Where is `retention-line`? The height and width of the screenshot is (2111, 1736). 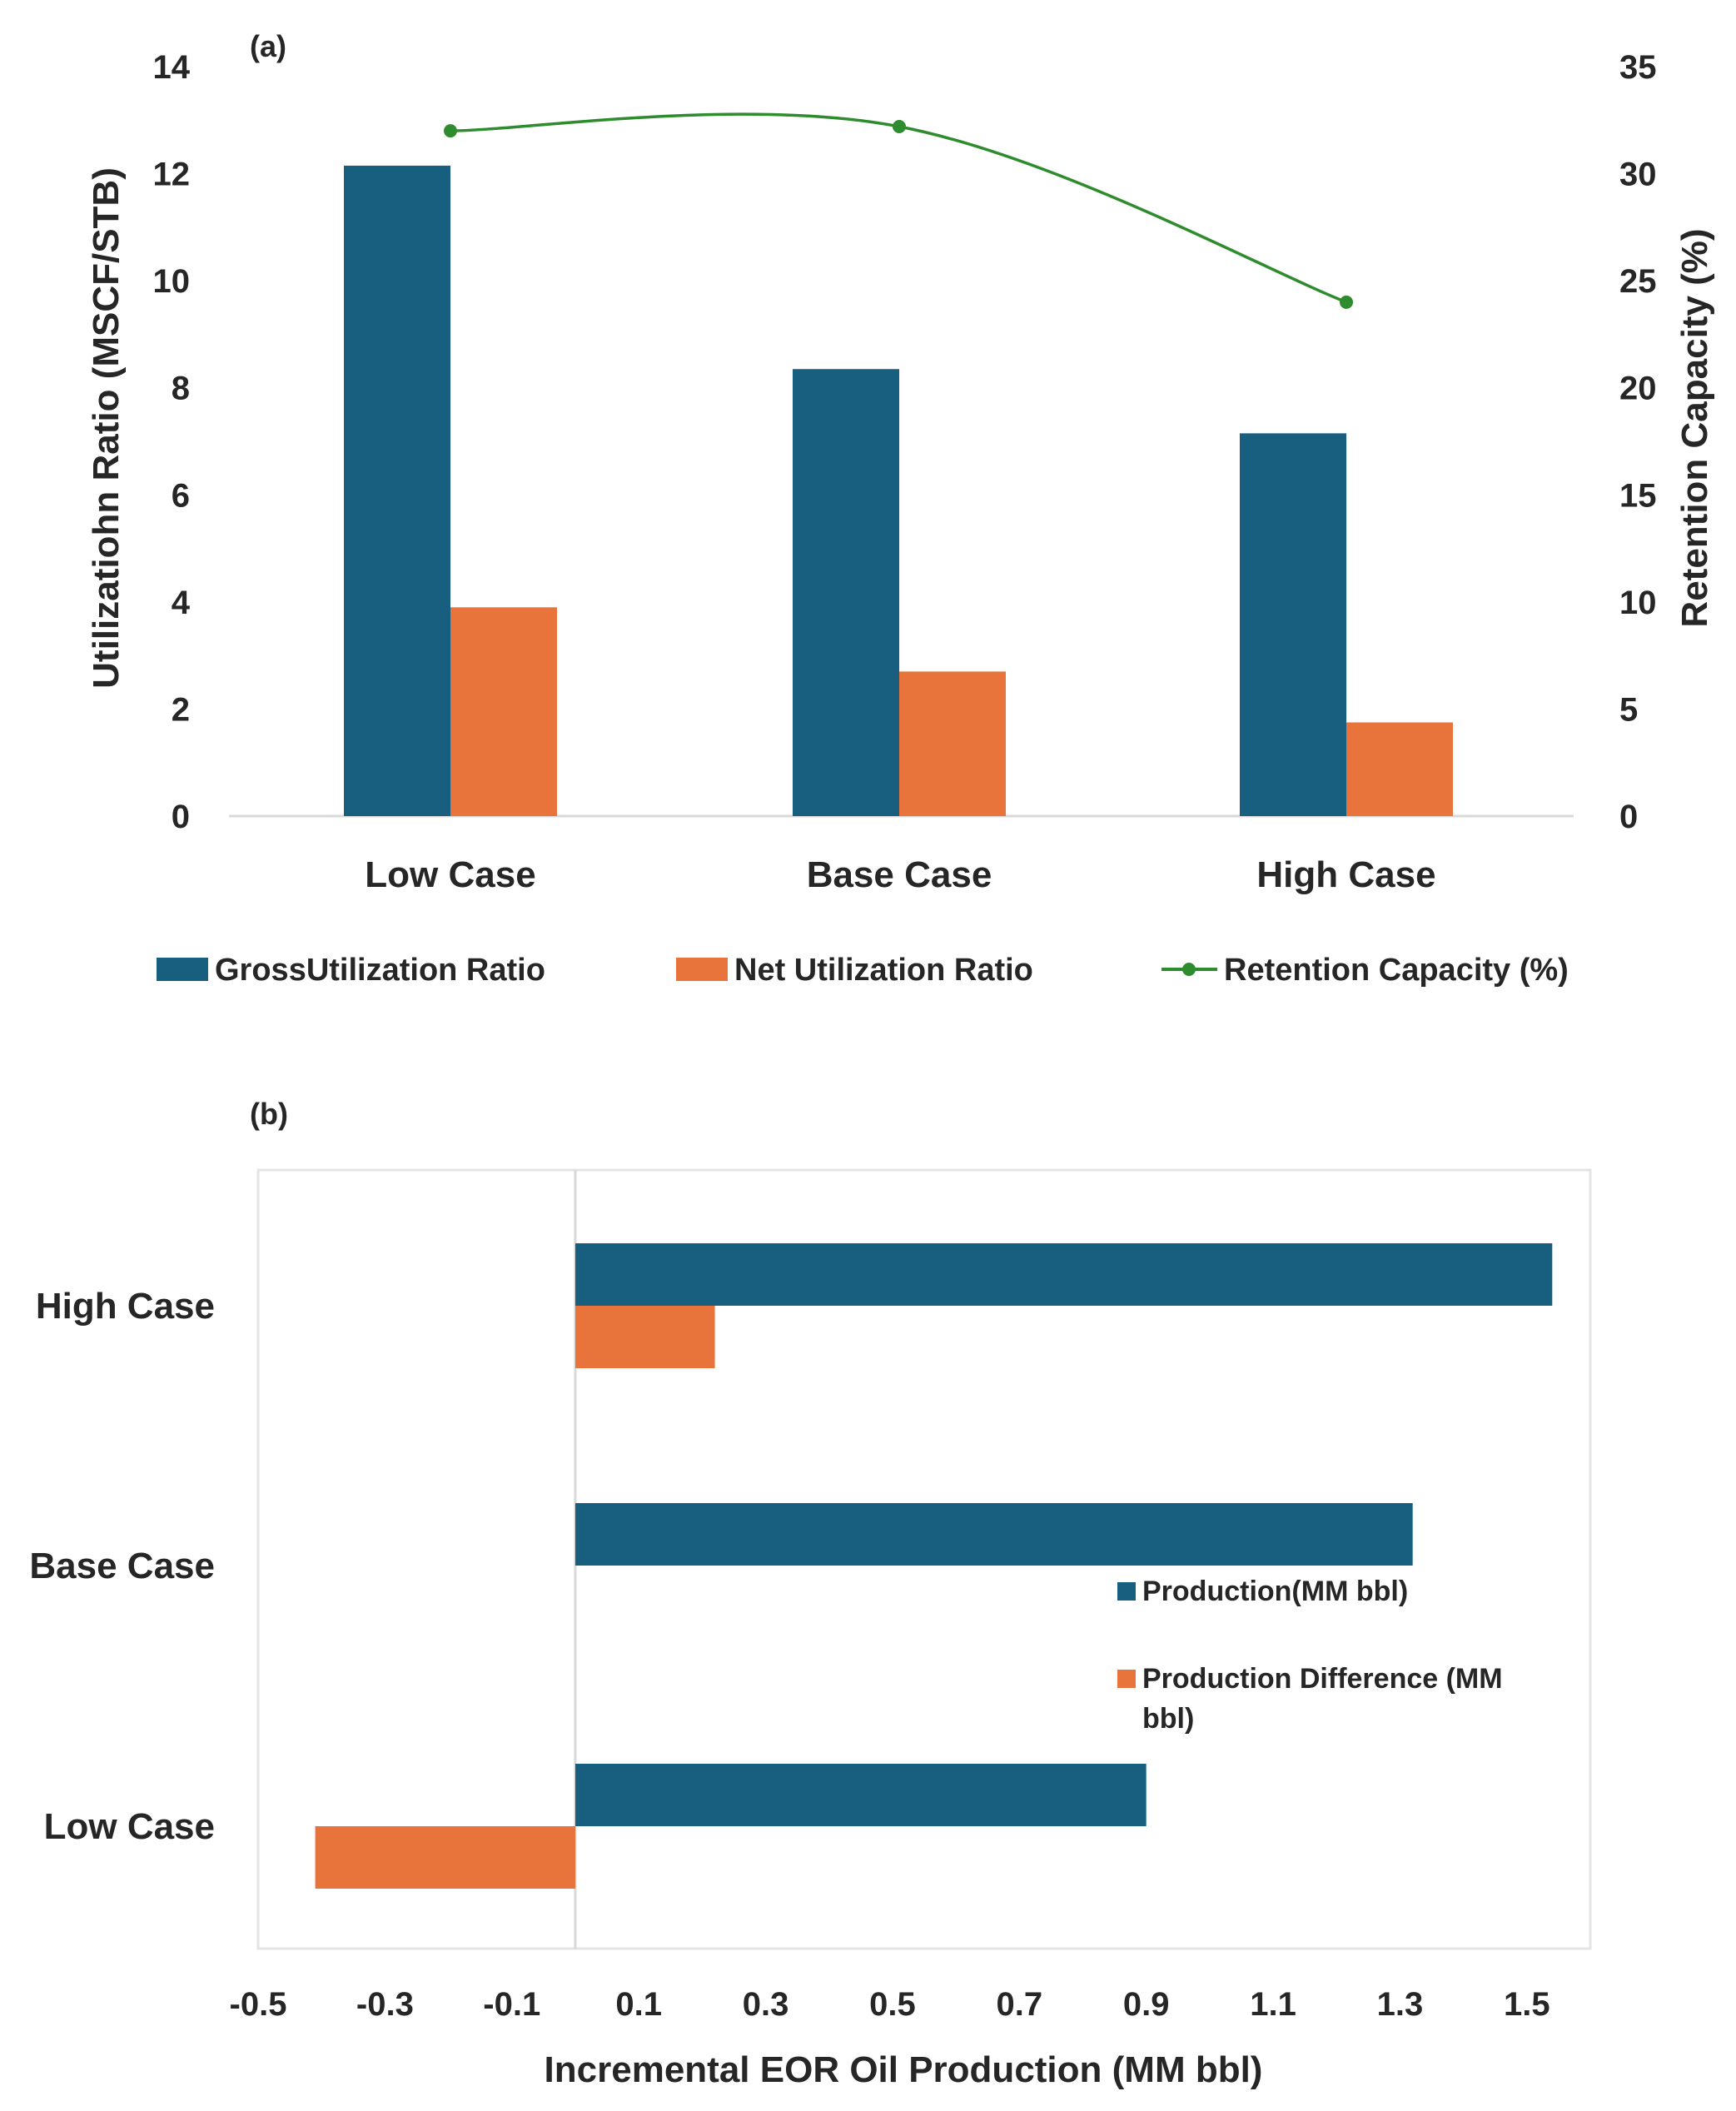 retention-line is located at coordinates (898, 208).